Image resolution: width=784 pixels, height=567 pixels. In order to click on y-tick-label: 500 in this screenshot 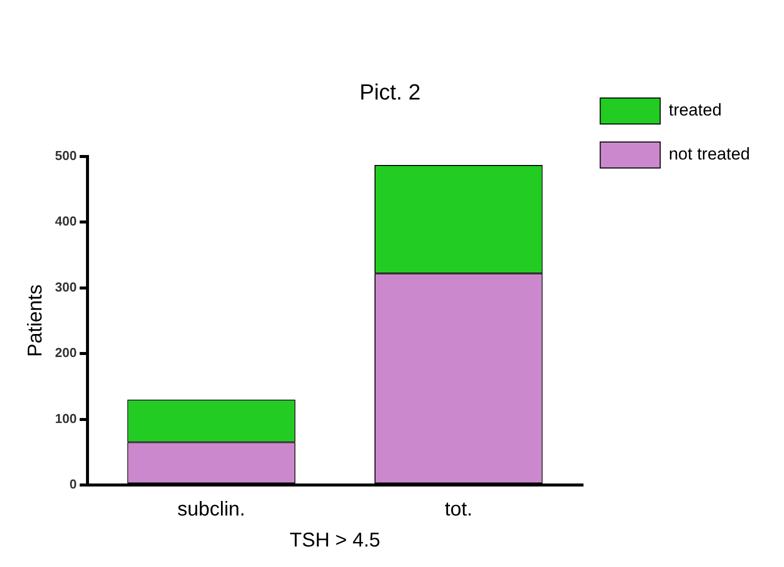, I will do `click(65, 155)`.